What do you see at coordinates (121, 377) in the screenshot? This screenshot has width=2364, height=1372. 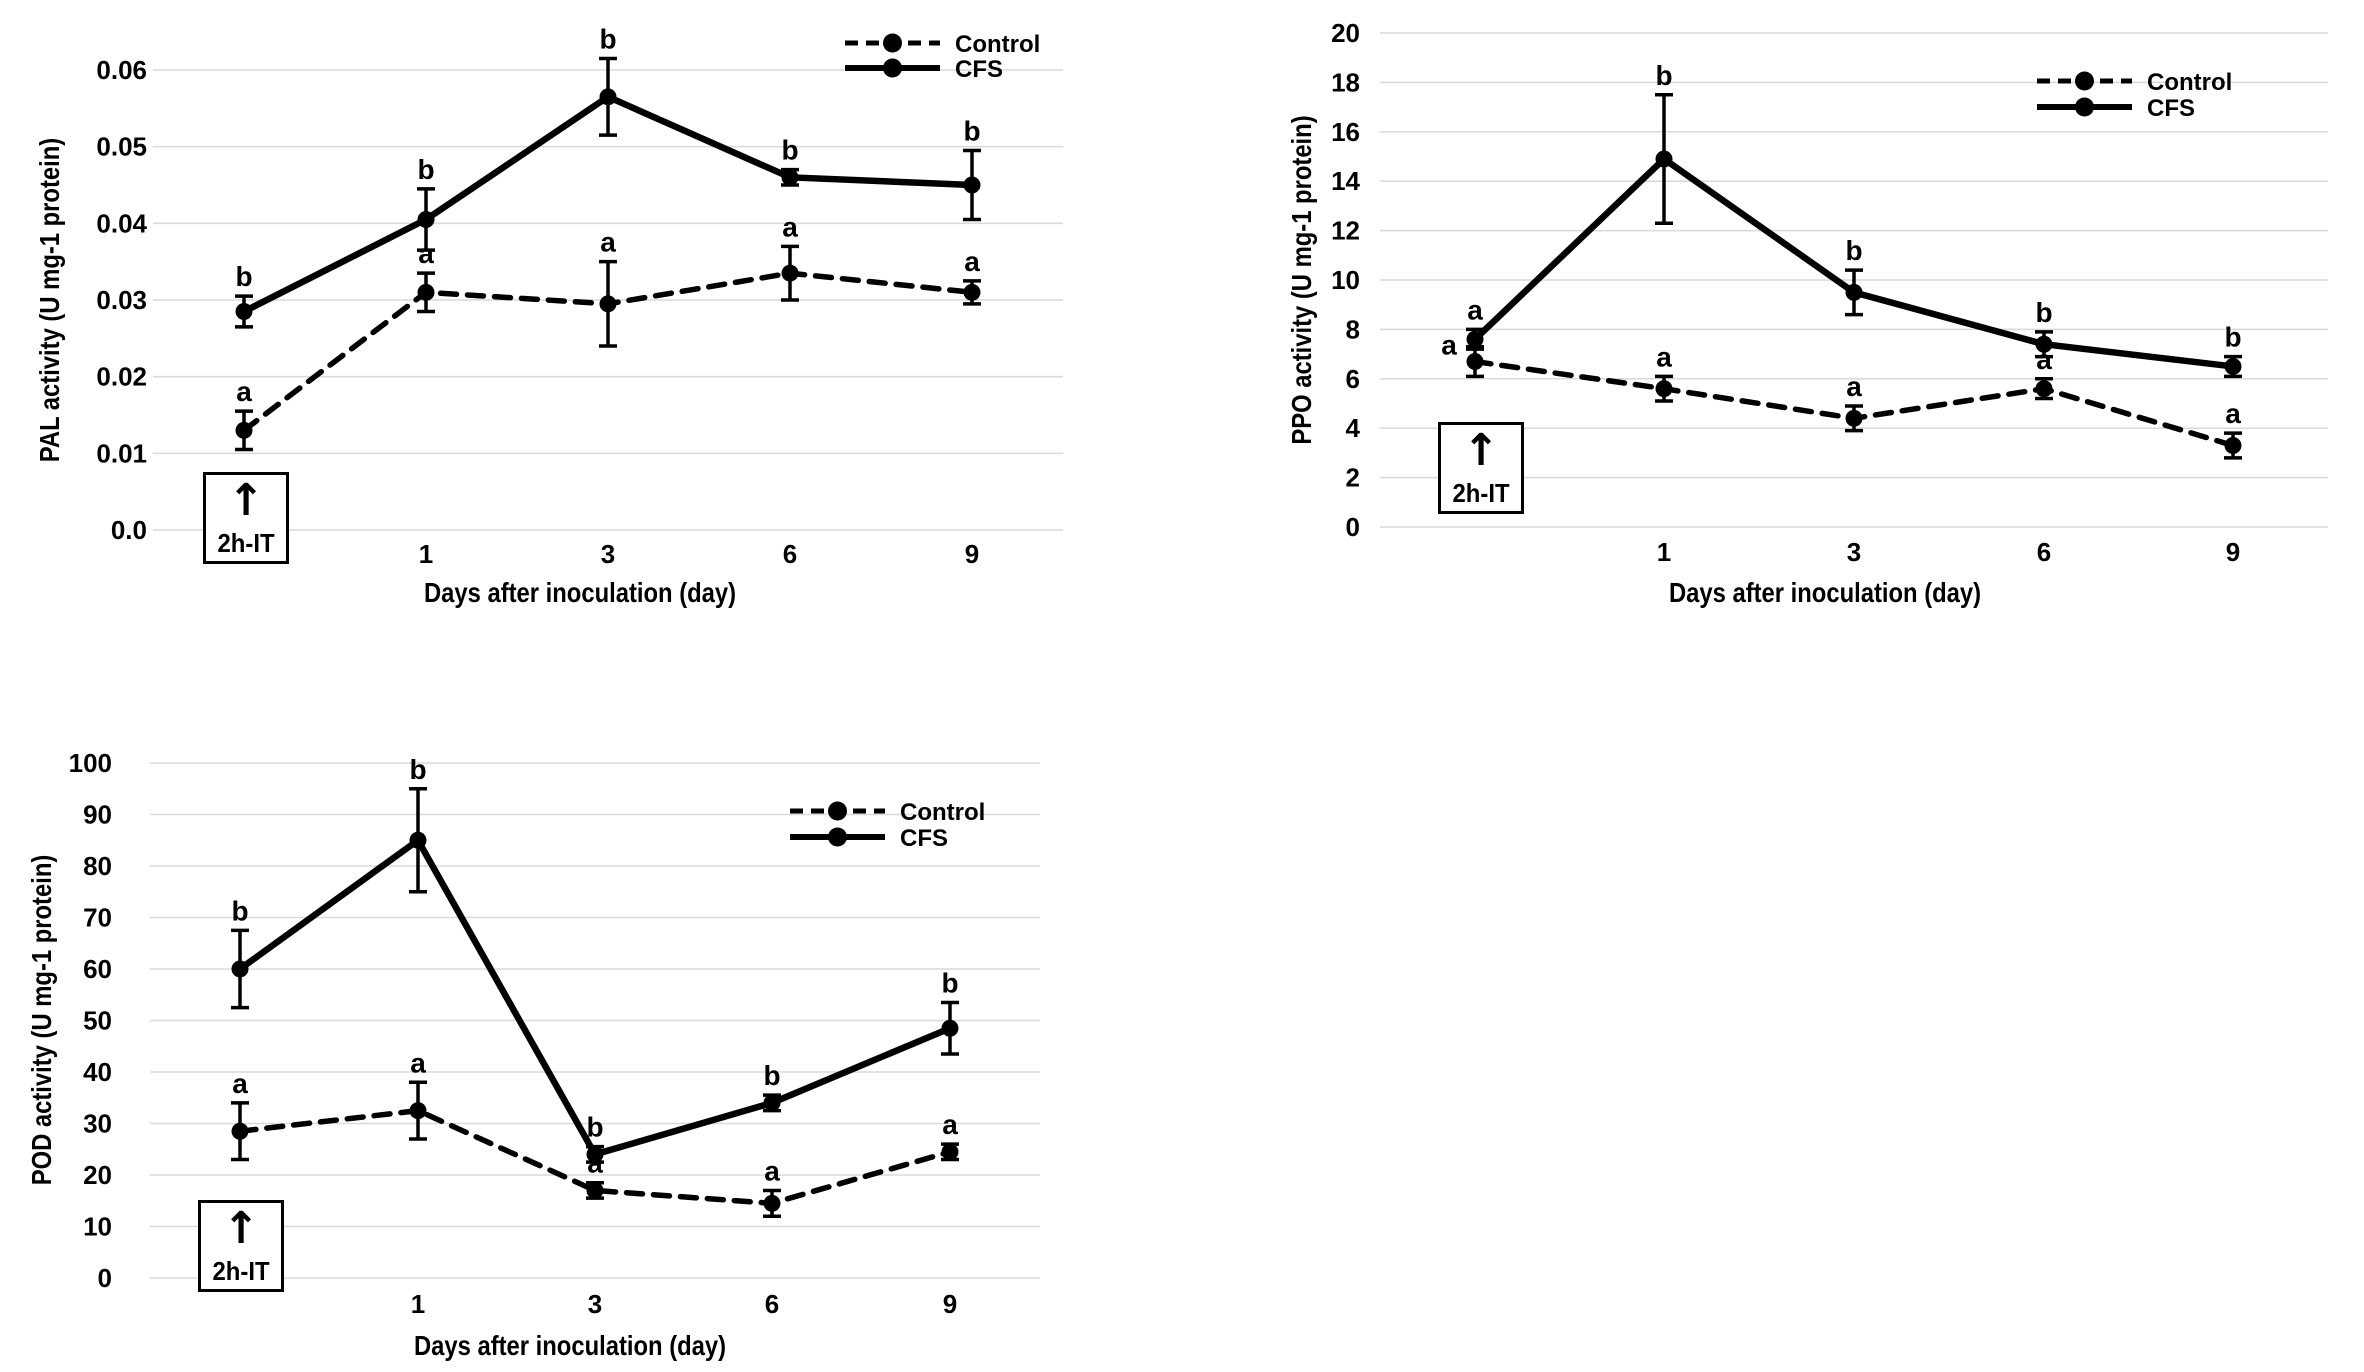 I see `y-tick-label: 0.02` at bounding box center [121, 377].